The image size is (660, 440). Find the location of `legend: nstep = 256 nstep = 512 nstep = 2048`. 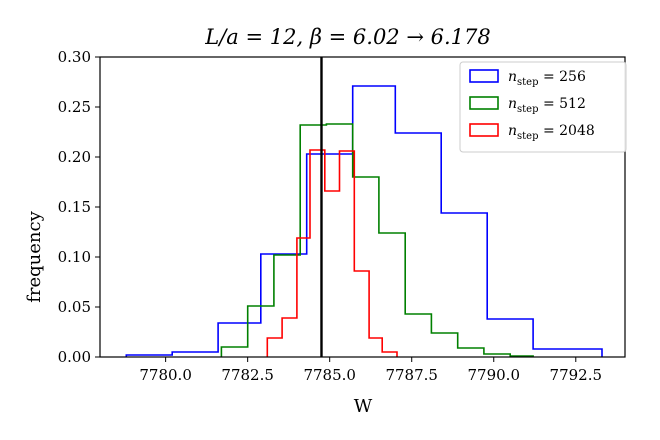

legend: nstep = 256 nstep = 512 nstep = 2048 is located at coordinates (543, 107).